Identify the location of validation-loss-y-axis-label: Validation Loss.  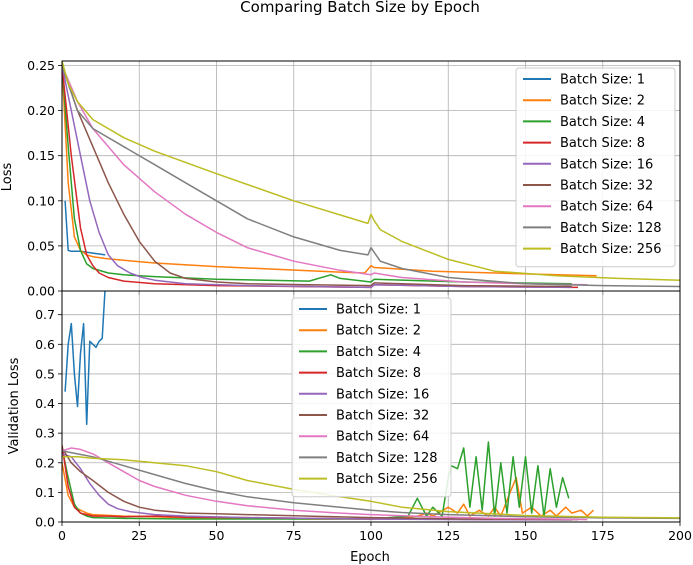
(14, 405).